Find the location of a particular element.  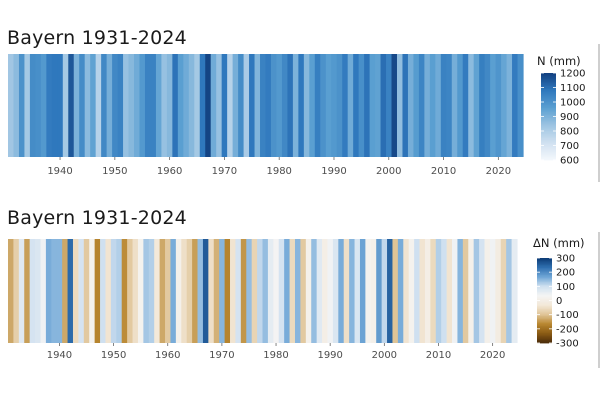

stripe-2018 is located at coordinates (482, 291).